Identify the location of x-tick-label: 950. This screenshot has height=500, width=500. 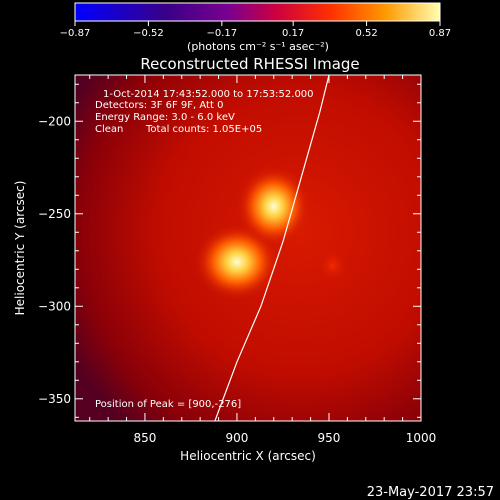
(329, 438).